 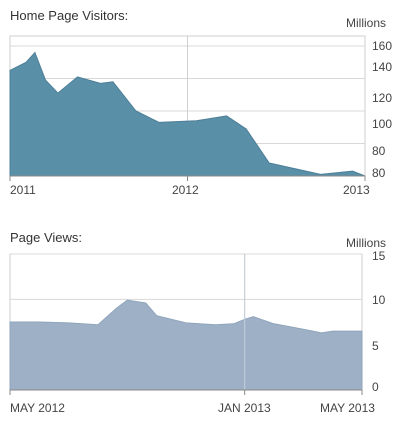 I want to click on y-tick-label: 120, so click(x=382, y=98).